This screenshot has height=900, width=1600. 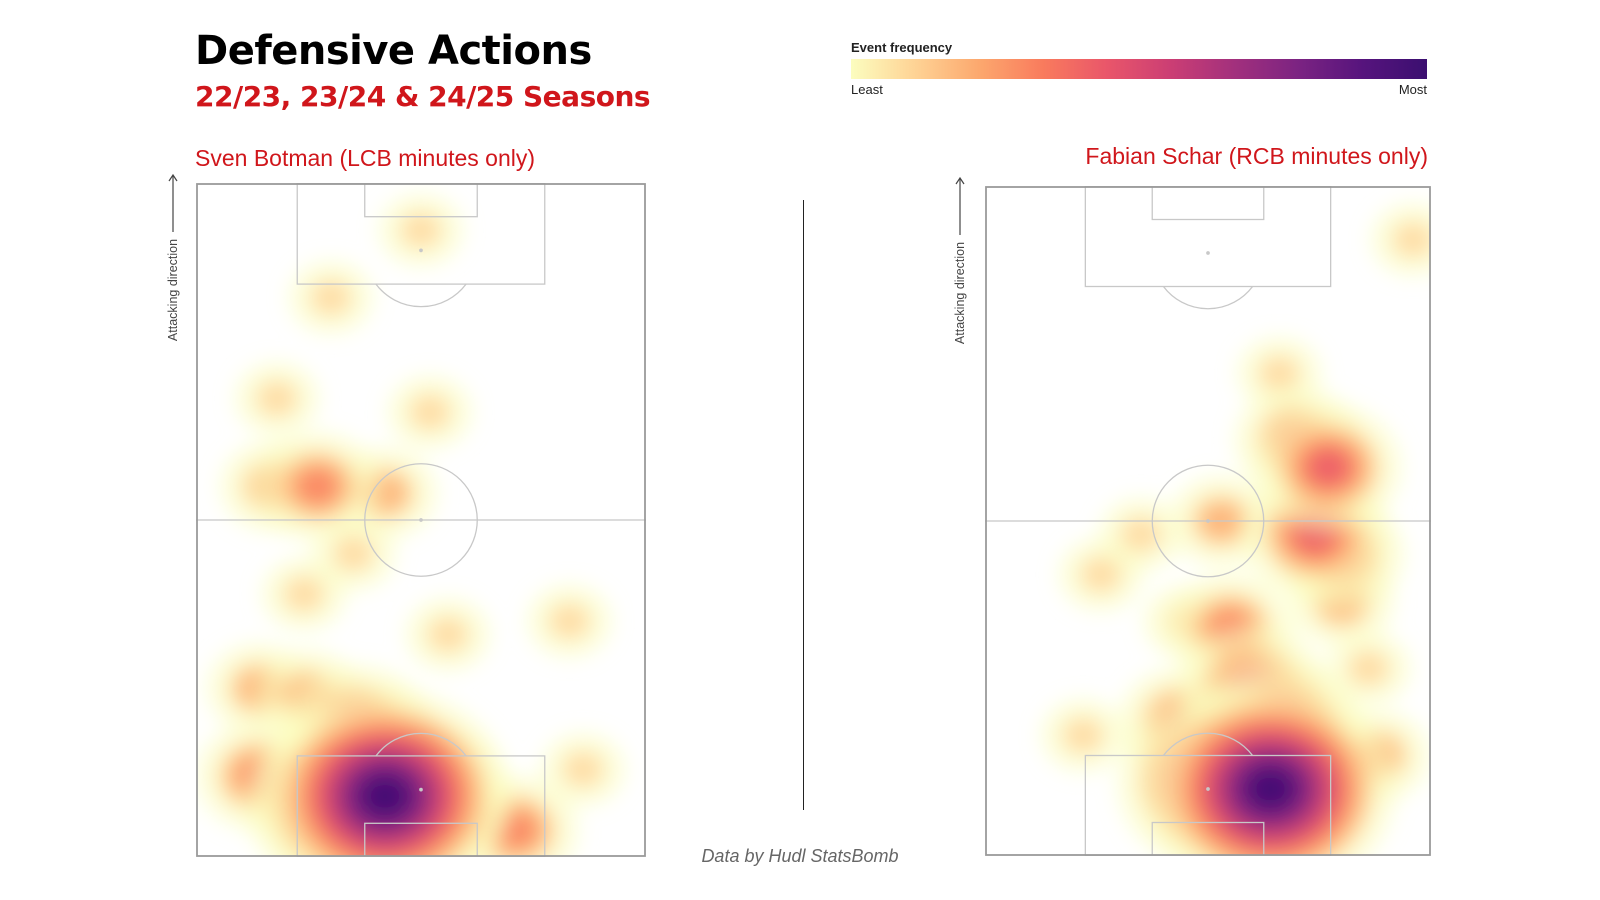 I want to click on legend-gradient-bar, so click(x=1139, y=69).